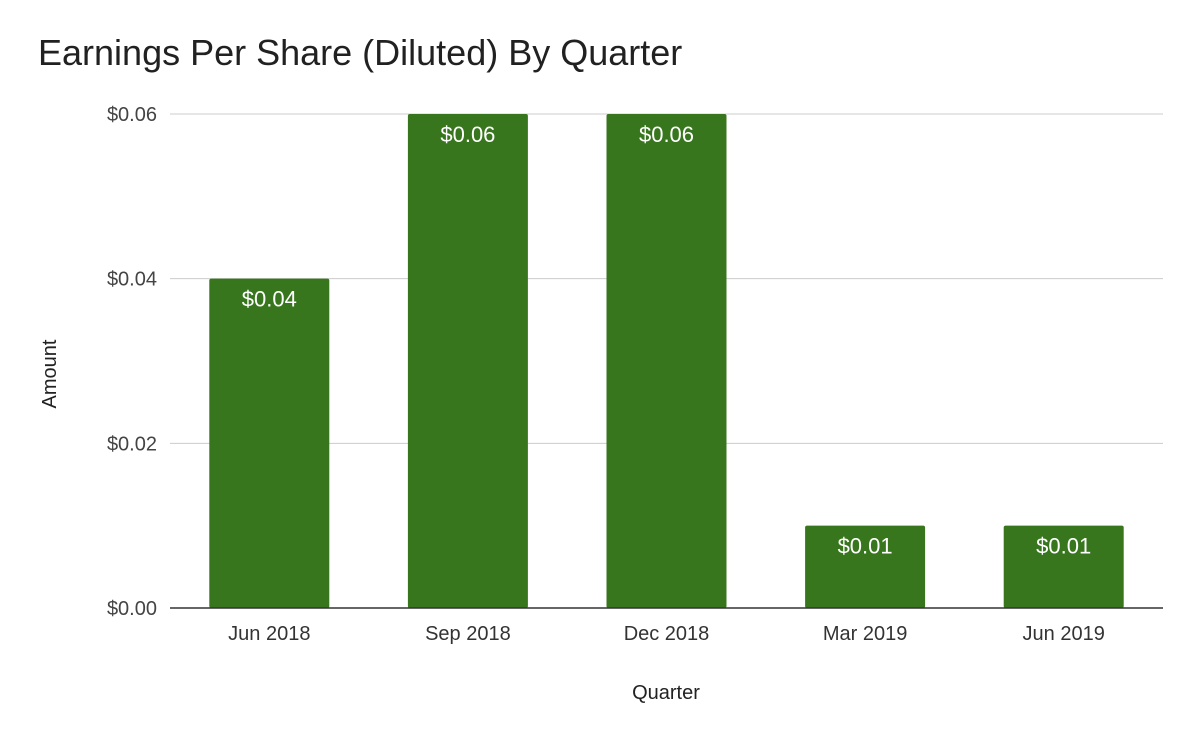 This screenshot has height=742, width=1199. What do you see at coordinates (269, 299) in the screenshot?
I see `data-label: $0.04` at bounding box center [269, 299].